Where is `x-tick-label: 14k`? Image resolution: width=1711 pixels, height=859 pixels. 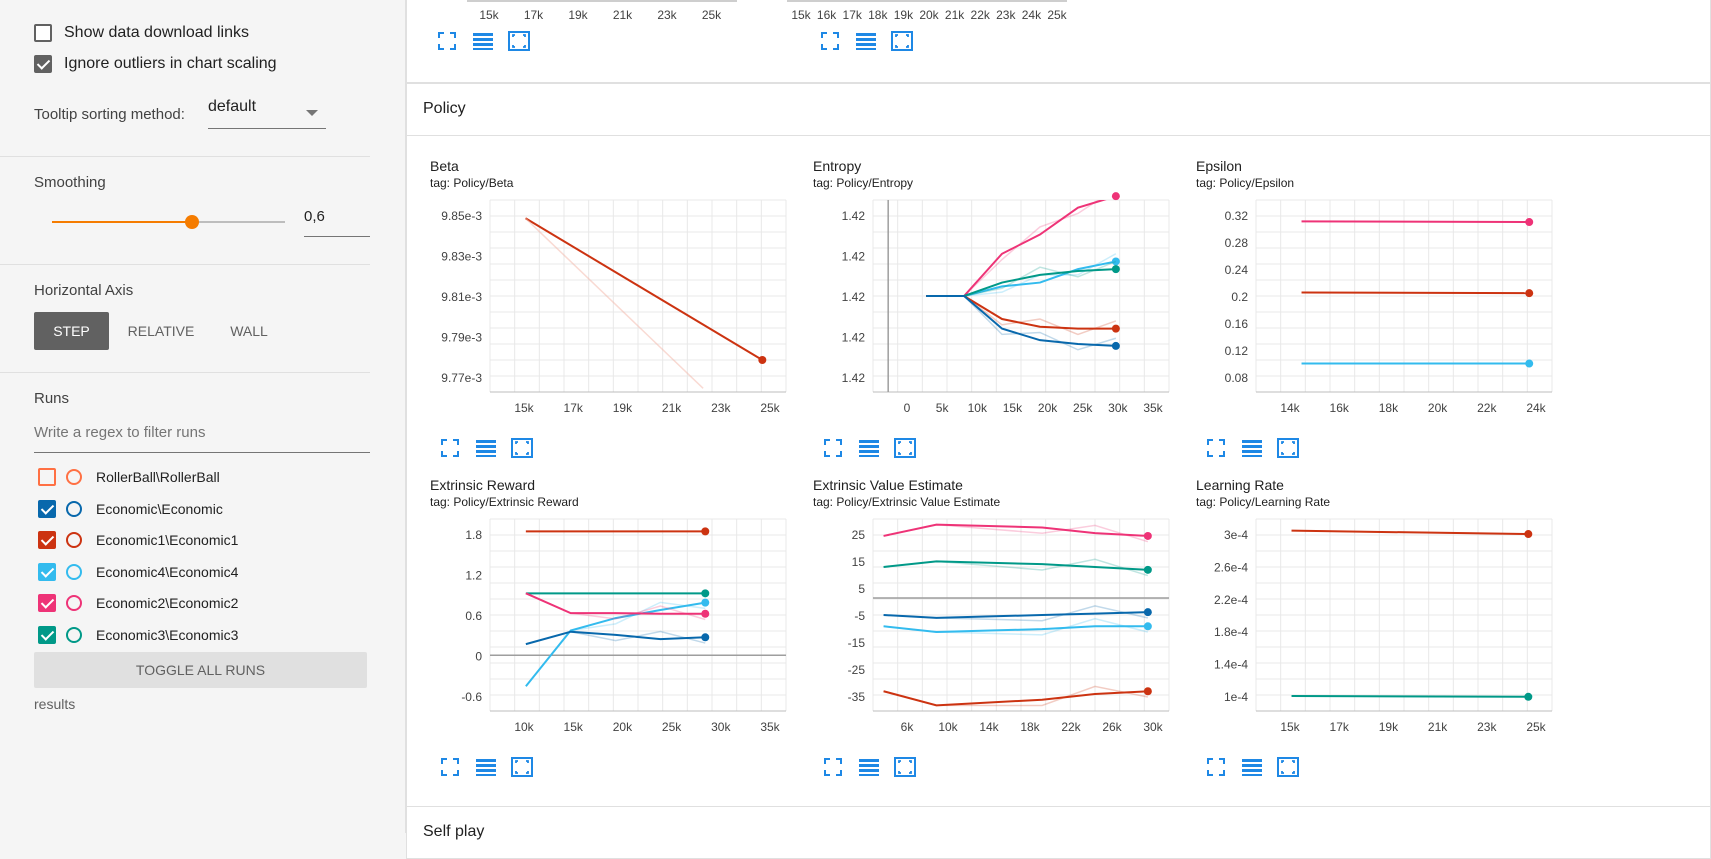
x-tick-label: 14k is located at coordinates (989, 727).